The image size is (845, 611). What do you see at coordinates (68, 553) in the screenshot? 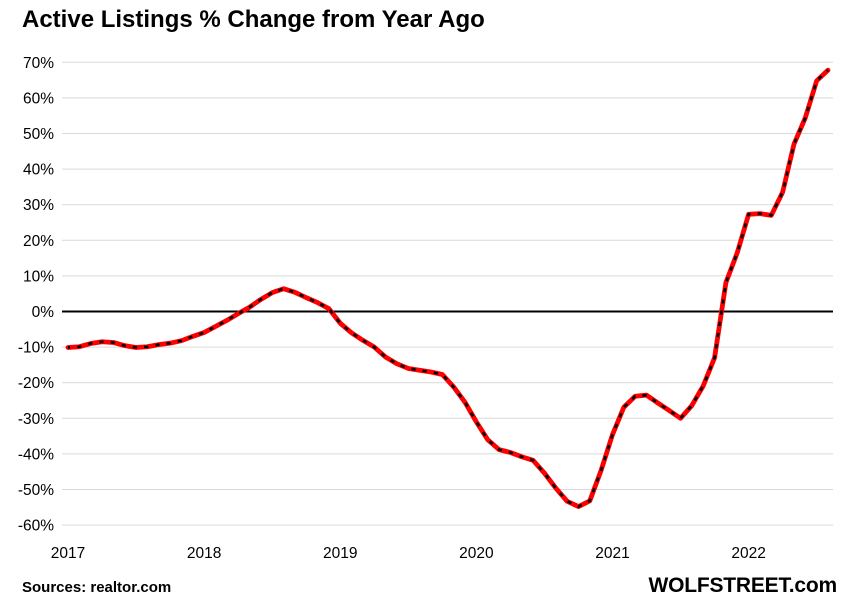
I see `x-tick-label: 2017` at bounding box center [68, 553].